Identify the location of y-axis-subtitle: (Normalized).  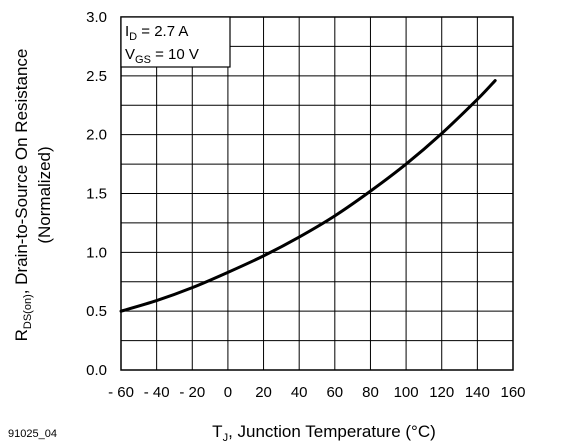
(44, 194).